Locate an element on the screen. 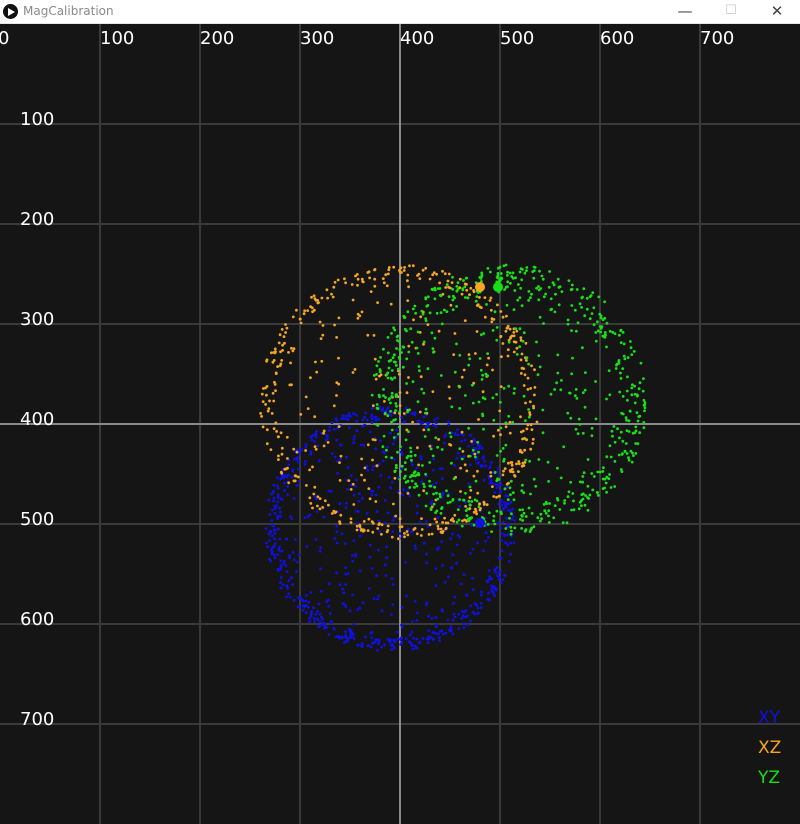 The image size is (800, 824). minimize-button: — is located at coordinates (685, 11).